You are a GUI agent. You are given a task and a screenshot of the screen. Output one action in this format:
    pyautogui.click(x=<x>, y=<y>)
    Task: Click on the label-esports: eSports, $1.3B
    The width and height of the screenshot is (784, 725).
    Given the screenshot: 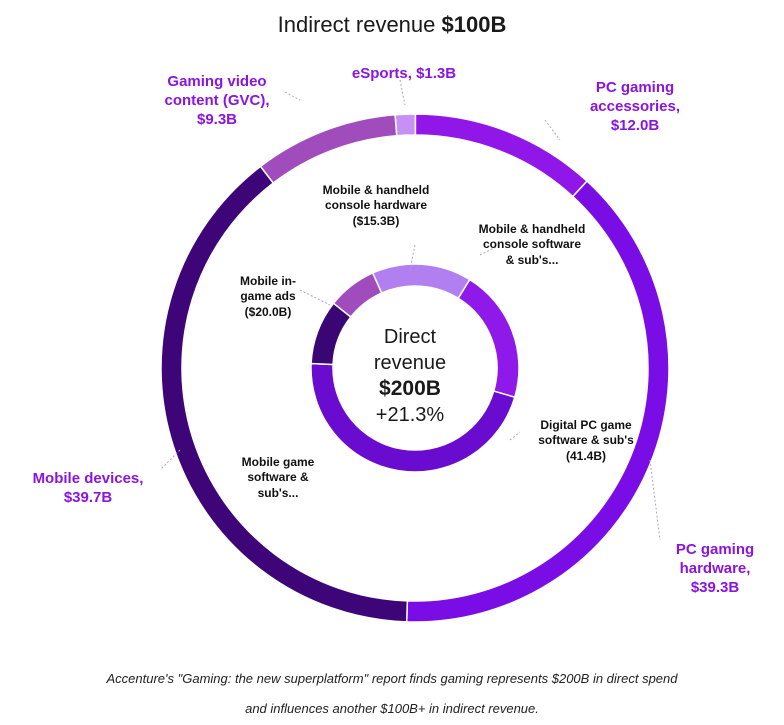 What is the action you would take?
    pyautogui.click(x=404, y=73)
    